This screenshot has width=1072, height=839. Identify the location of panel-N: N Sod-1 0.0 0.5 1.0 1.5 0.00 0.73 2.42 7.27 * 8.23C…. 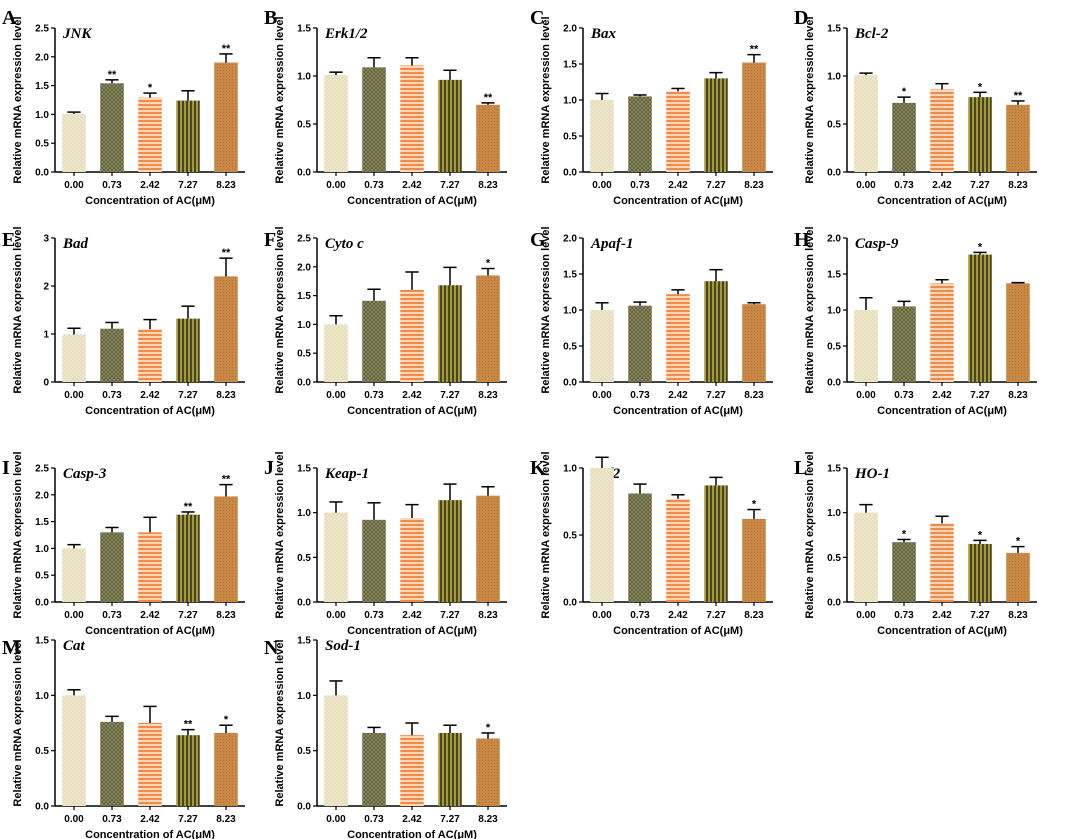
(385, 737).